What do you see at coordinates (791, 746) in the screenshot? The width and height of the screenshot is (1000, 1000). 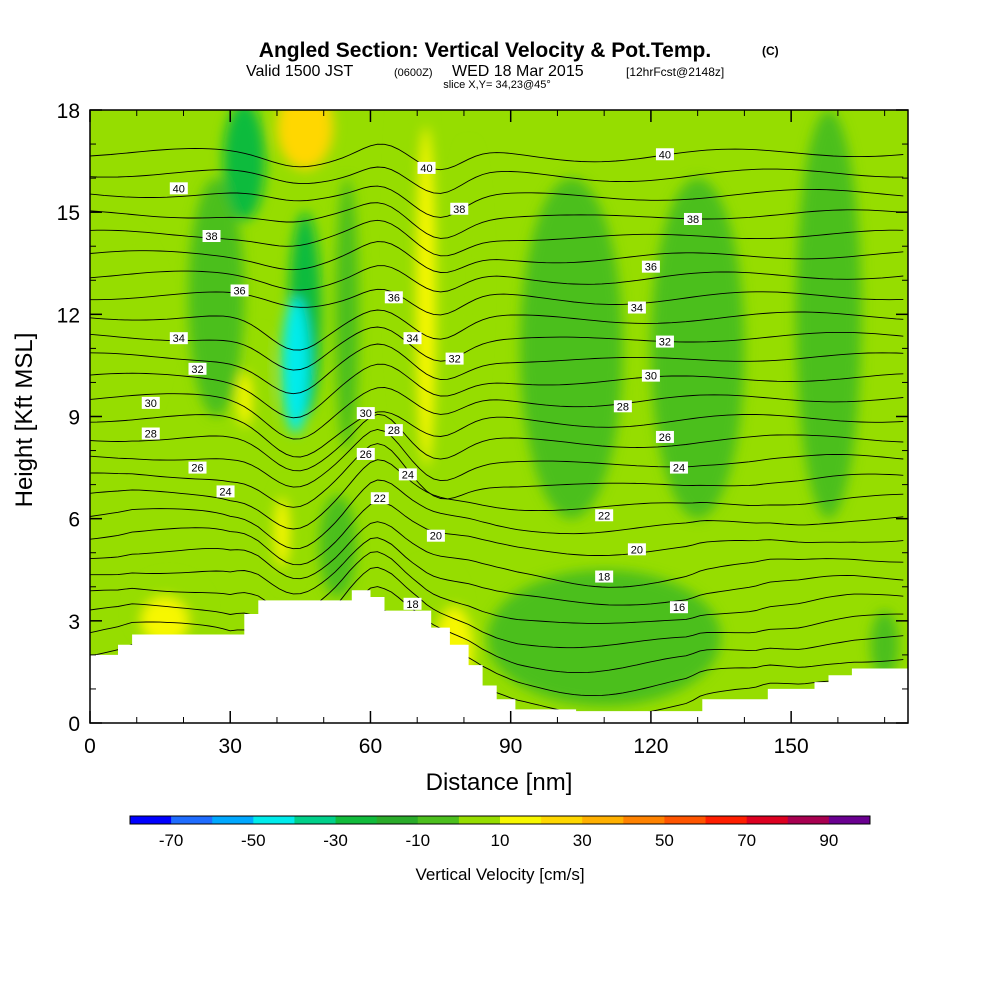 I see `x-tick-label: 150` at bounding box center [791, 746].